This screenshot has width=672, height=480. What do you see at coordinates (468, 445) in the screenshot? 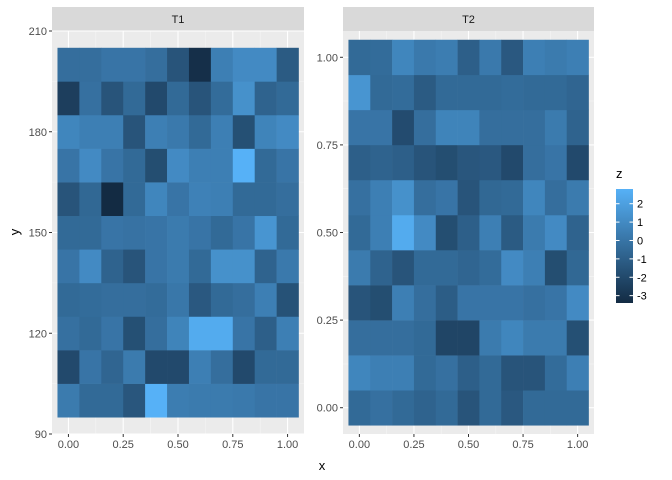
I see `x-tick-label: 0.50` at bounding box center [468, 445].